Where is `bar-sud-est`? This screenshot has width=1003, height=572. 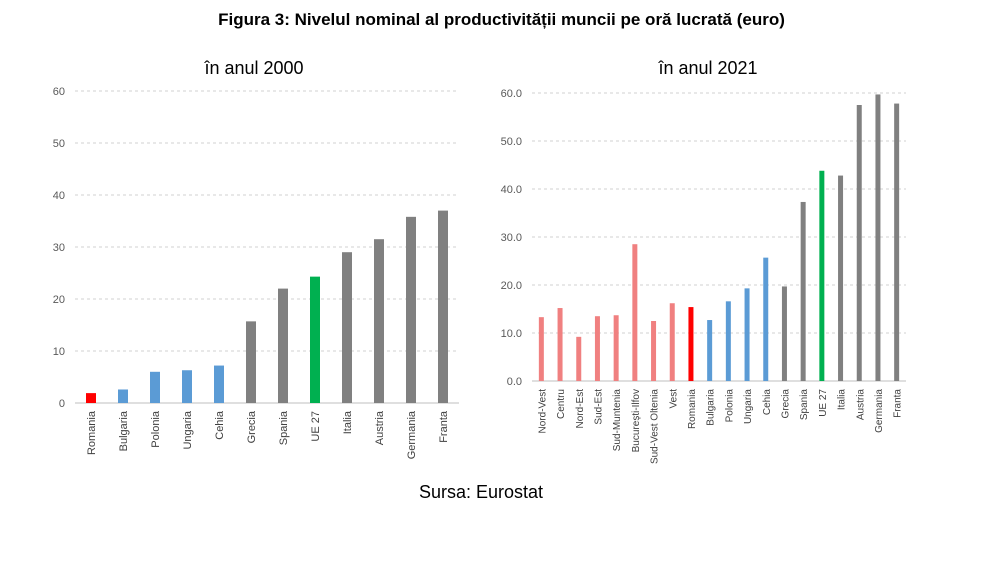 bar-sud-est is located at coordinates (597, 348).